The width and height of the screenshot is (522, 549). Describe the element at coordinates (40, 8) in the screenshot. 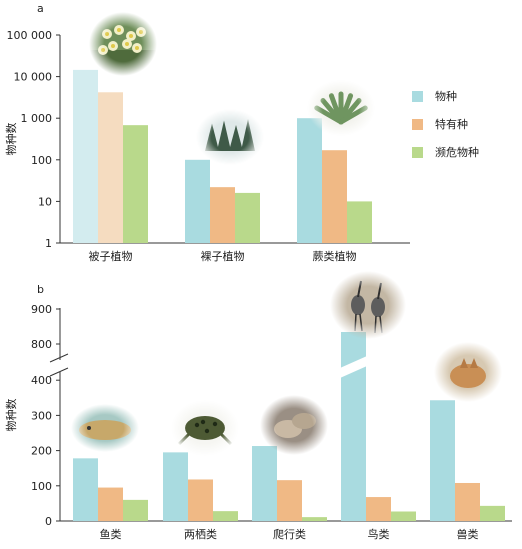

I see `panel-a-letter: a` at that location.